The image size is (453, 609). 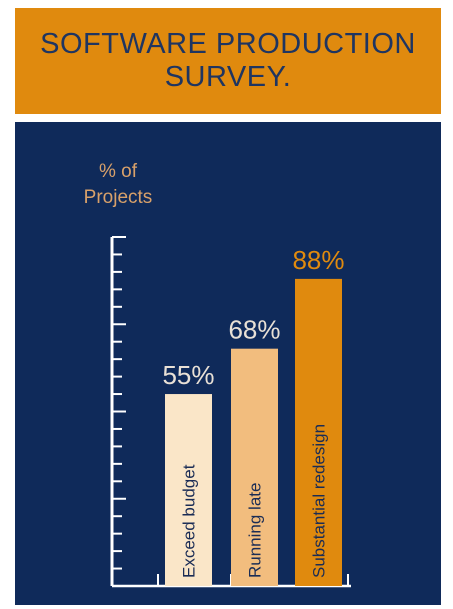 I want to click on value-label-3: 88%, so click(x=318, y=260).